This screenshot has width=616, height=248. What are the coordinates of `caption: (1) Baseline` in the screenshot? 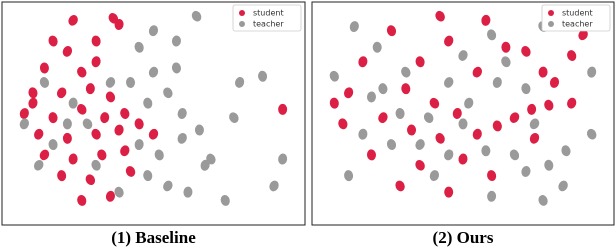 It's located at (153, 237).